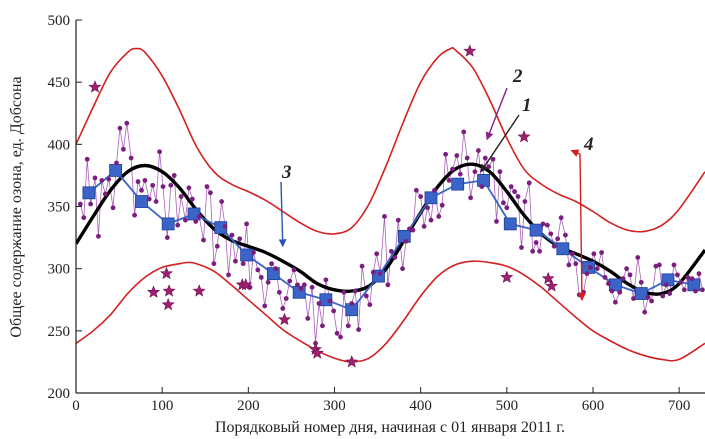 This screenshot has height=439, width=705. What do you see at coordinates (16, 206) in the screenshot?
I see `y-axis-label: Общее содержание озона, ед. Добсона` at bounding box center [16, 206].